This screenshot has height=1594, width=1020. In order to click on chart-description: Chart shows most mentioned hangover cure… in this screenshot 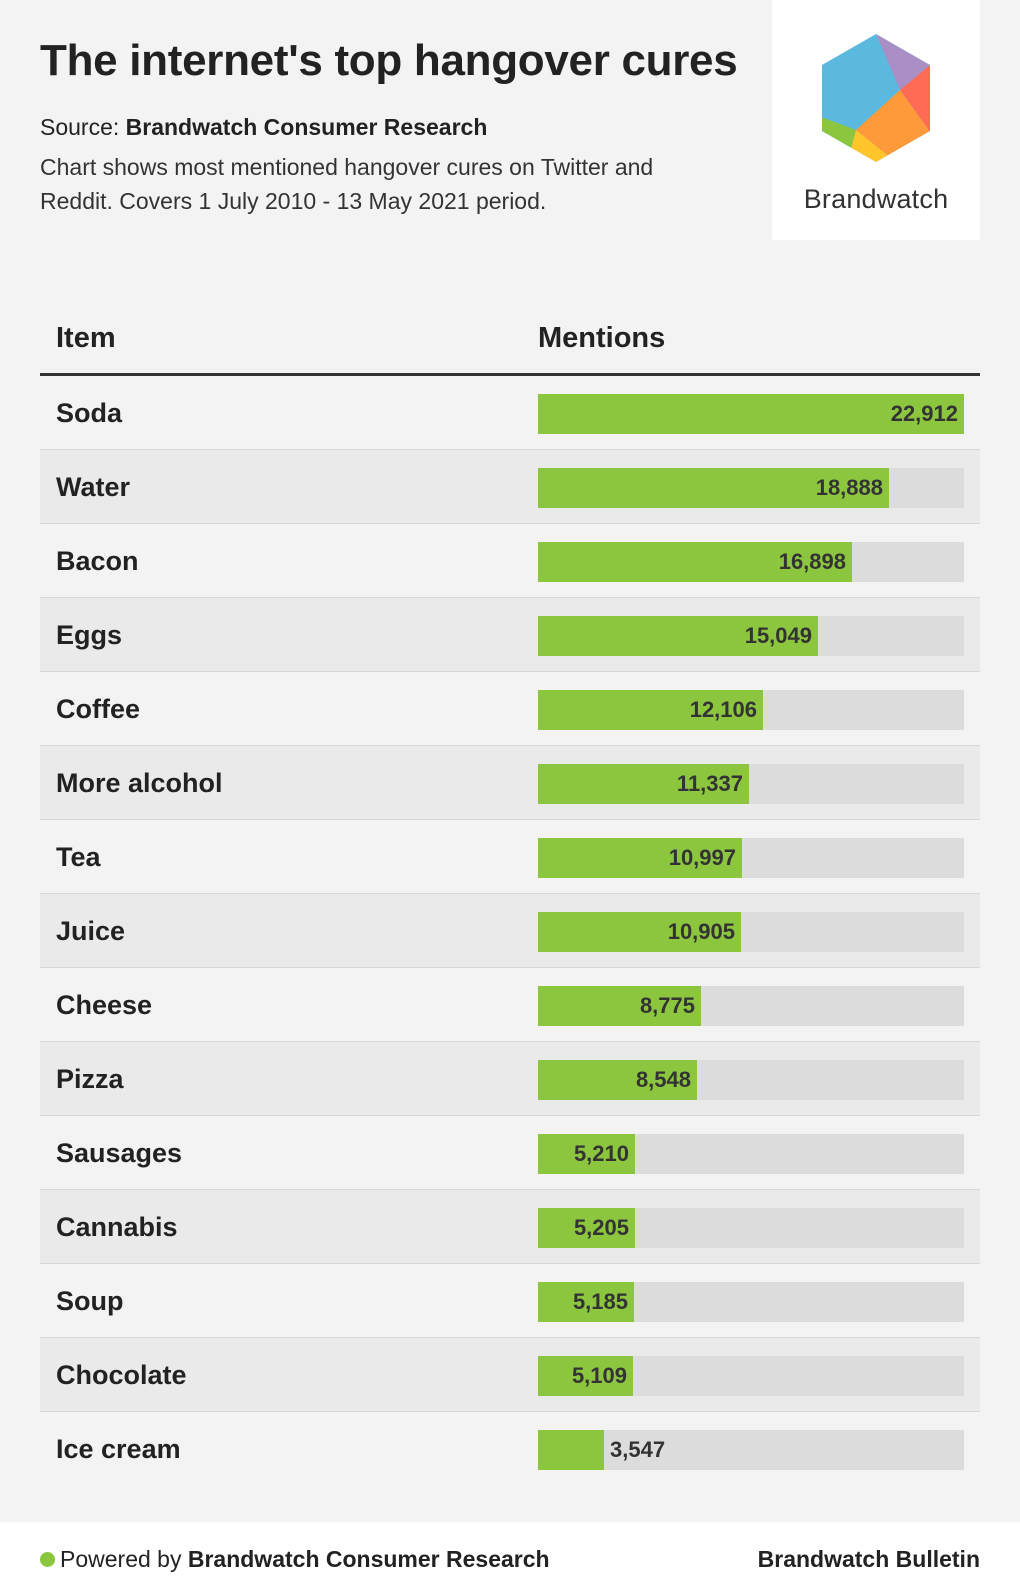, I will do `click(347, 184)`.